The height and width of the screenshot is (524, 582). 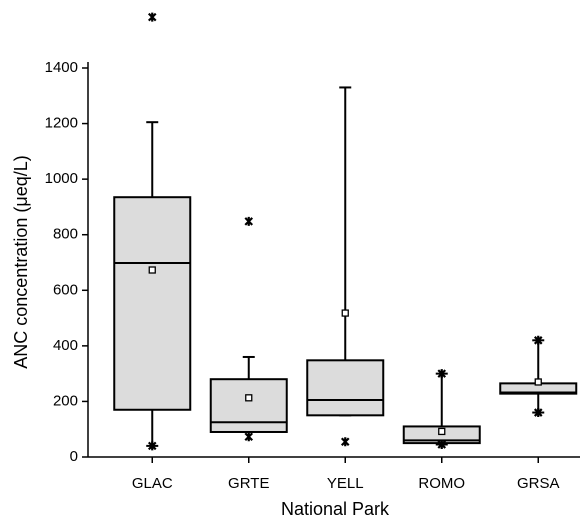 I want to click on y-tick-label: 0, so click(x=74, y=456).